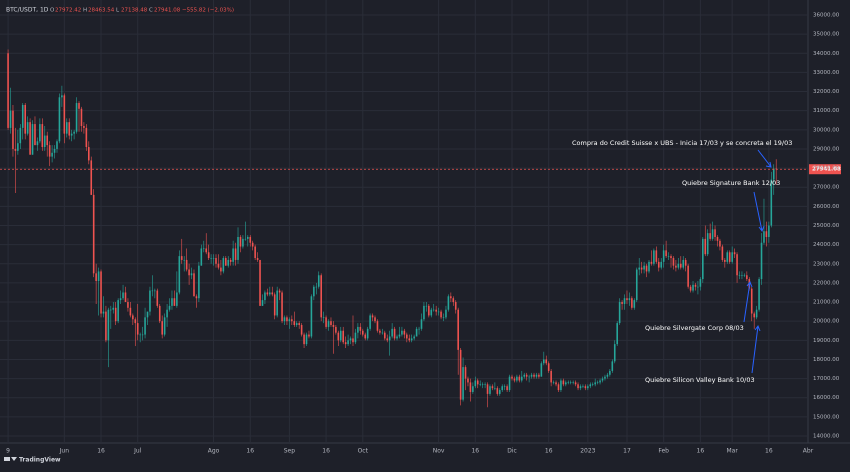  Describe the element at coordinates (167, 11) in the screenshot. I see `ohlc-value: 27941.08` at that location.